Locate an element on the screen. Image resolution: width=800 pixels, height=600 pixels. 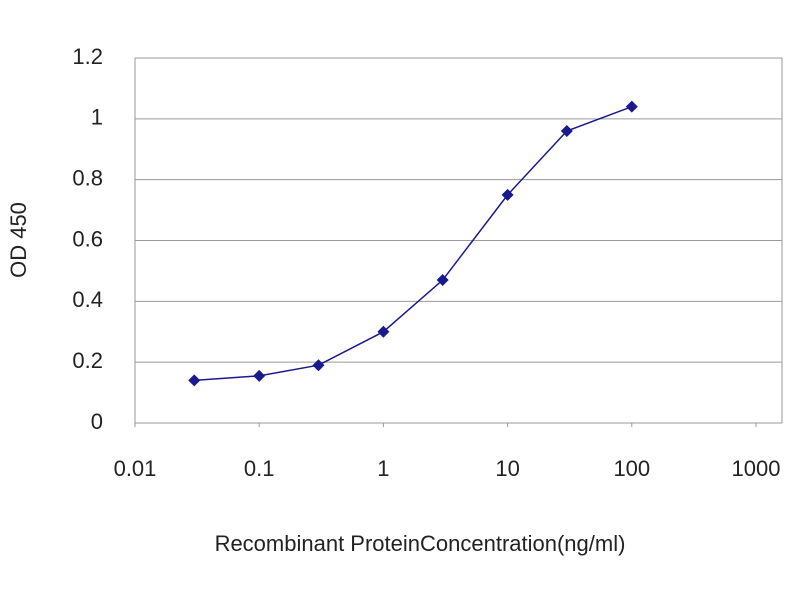
y-tick-label: 0 is located at coordinates (97, 421).